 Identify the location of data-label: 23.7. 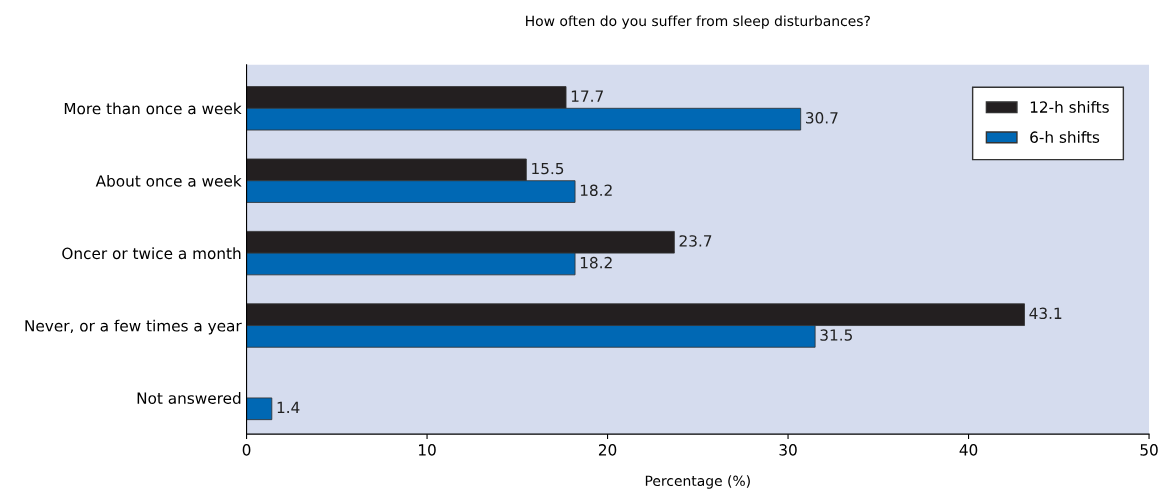
(695, 241).